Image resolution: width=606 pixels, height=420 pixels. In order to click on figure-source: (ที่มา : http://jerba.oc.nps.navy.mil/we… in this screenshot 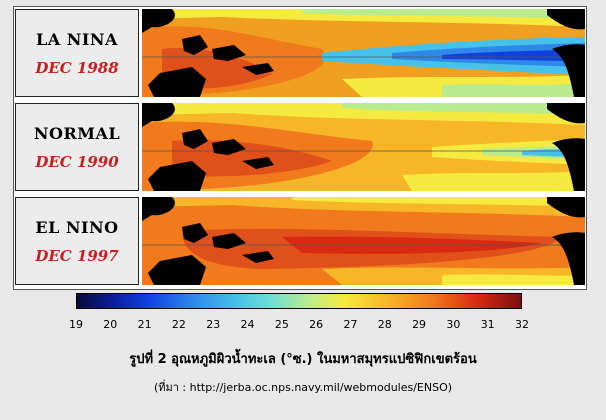, I will do `click(303, 387)`.